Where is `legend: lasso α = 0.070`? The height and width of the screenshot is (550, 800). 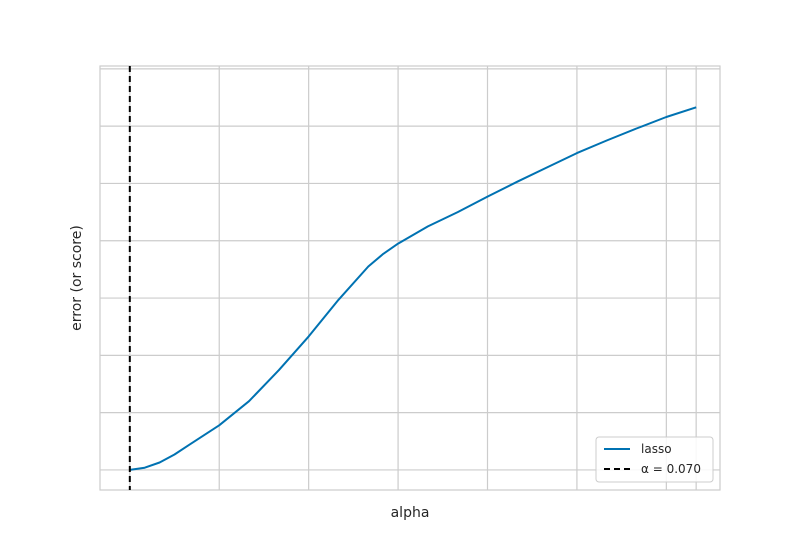
legend: lasso α = 0.070 is located at coordinates (654, 459).